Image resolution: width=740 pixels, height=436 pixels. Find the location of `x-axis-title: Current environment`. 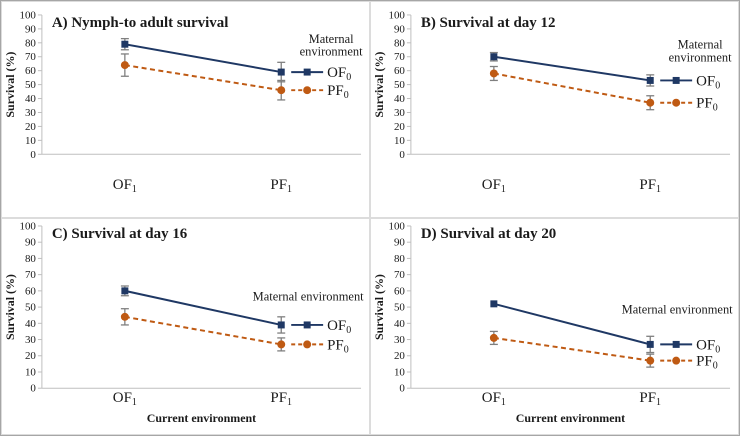

x-axis-title: Current environment is located at coordinates (570, 418).